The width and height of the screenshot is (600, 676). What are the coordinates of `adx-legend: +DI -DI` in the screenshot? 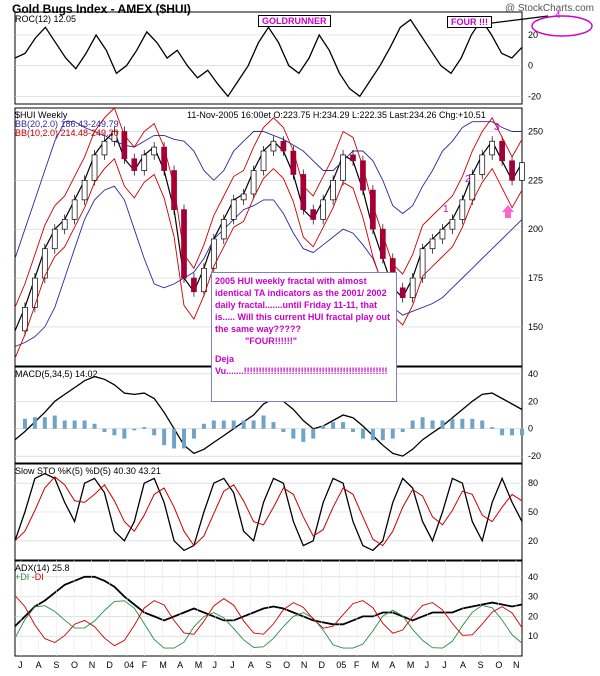 It's located at (29, 577).